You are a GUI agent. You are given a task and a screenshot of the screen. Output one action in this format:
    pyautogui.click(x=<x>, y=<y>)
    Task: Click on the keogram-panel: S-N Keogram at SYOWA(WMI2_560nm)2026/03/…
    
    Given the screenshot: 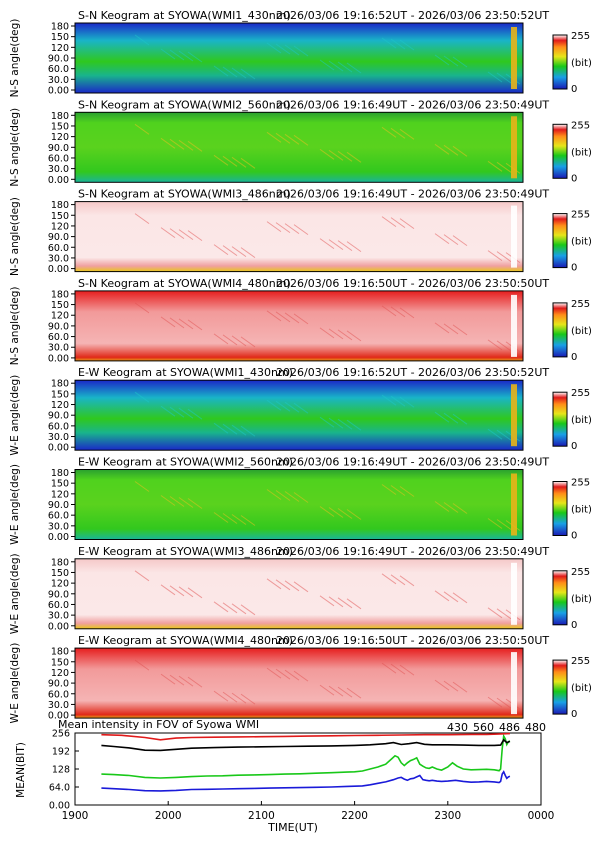 What is the action you would take?
    pyautogui.click(x=300, y=142)
    